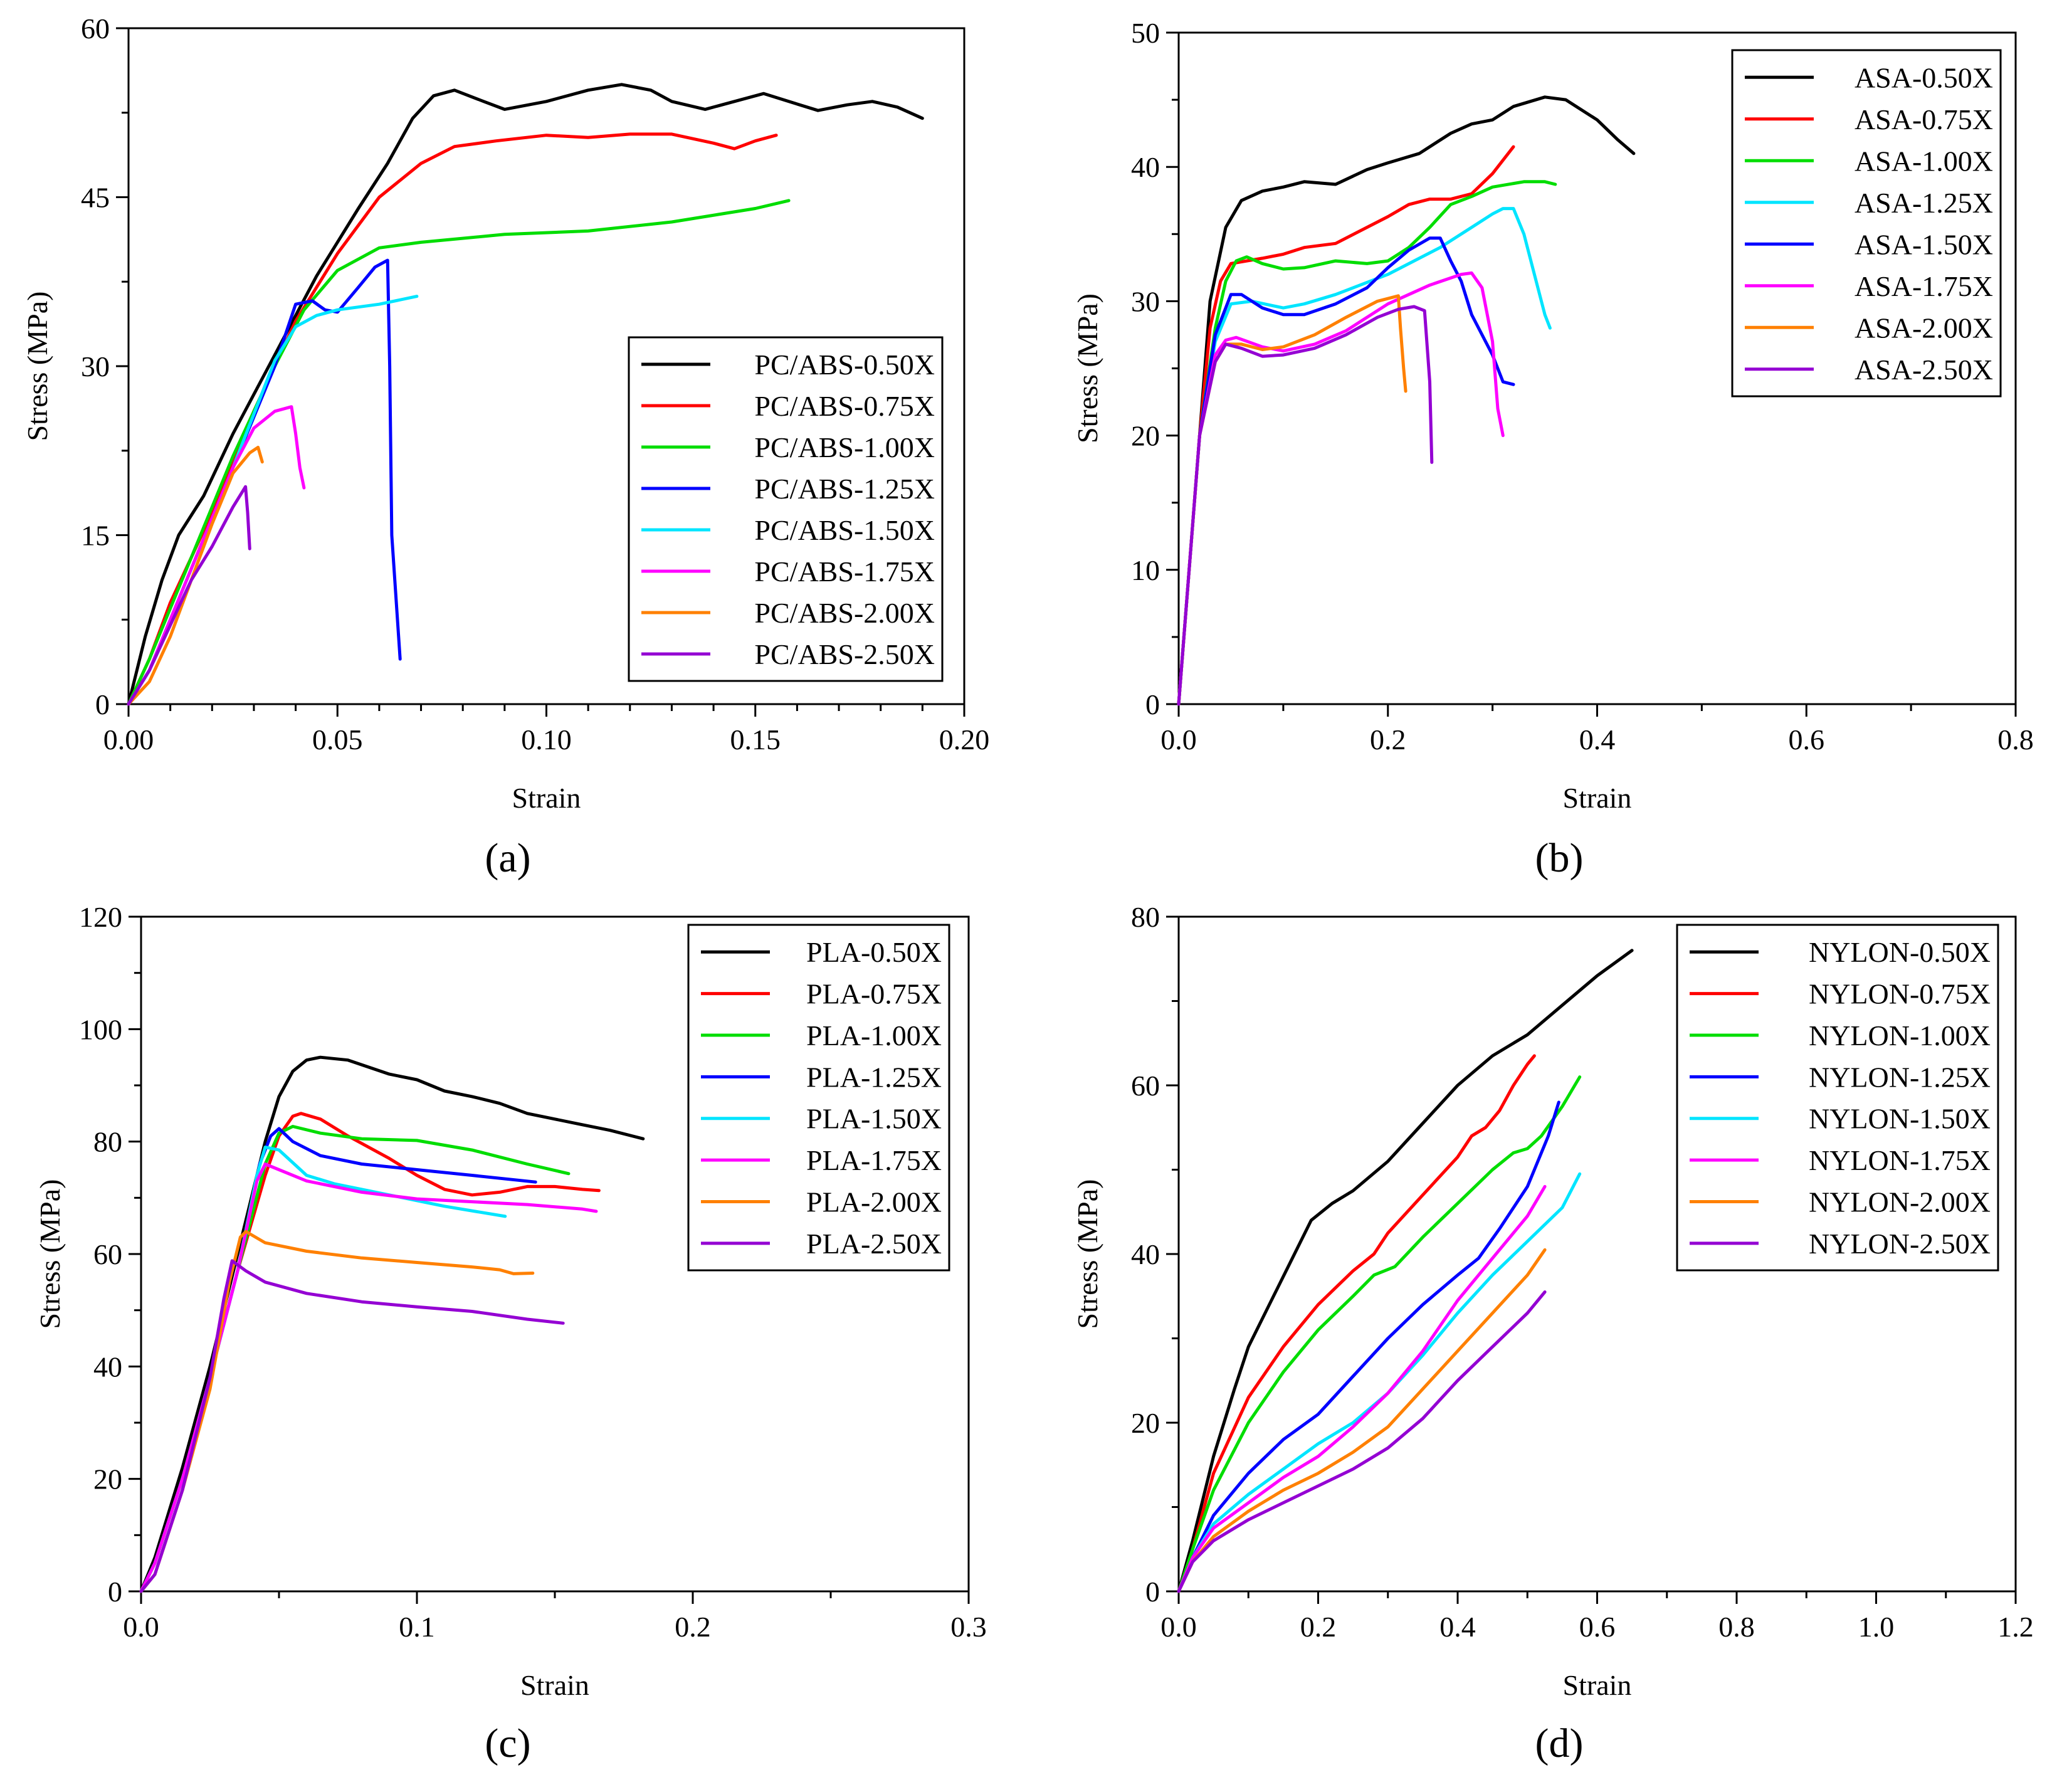 Image resolution: width=2052 pixels, height=1792 pixels. I want to click on legend-entry: NYLON-1.50X, so click(1900, 1119).